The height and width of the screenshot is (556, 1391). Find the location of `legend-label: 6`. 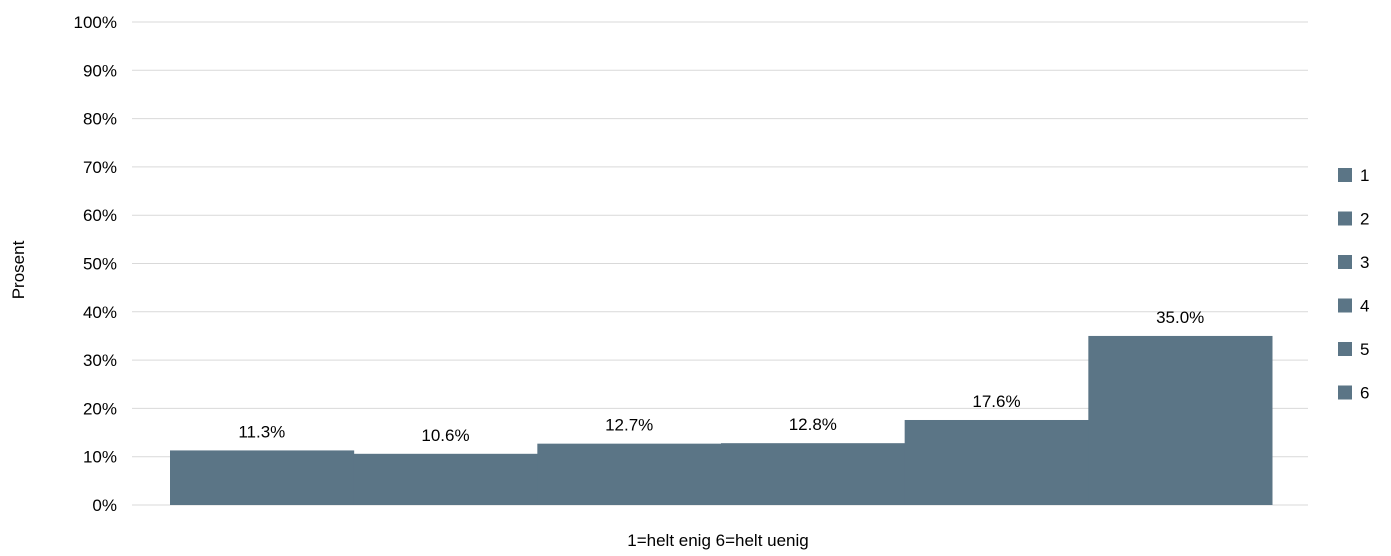

legend-label: 6 is located at coordinates (1364, 393).